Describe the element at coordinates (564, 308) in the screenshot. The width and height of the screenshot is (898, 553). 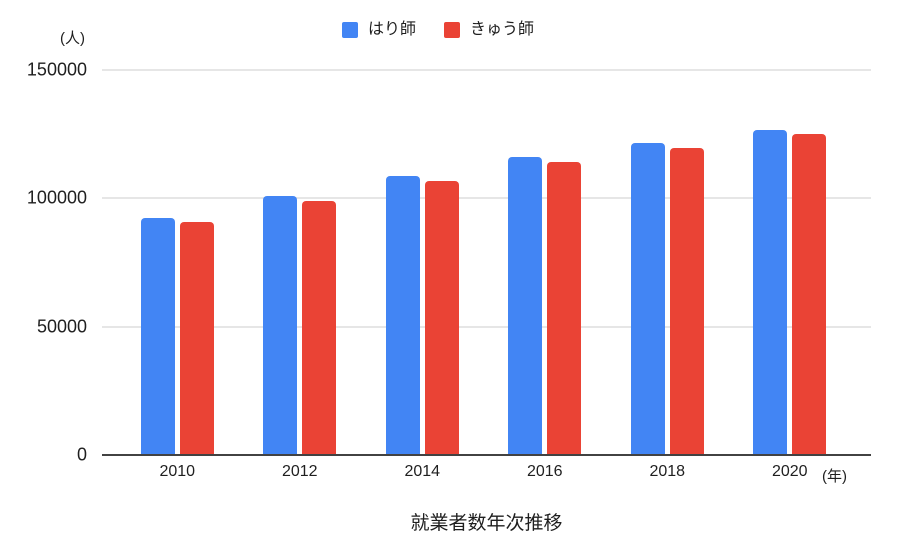
I see `bar-きゅう師-2016` at that location.